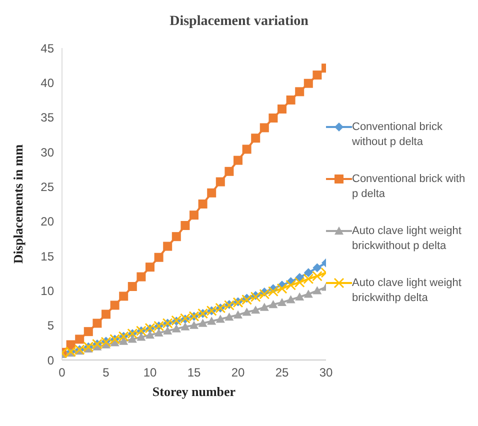 The image size is (478, 426). I want to click on x-tick-label: 0, so click(62, 373).